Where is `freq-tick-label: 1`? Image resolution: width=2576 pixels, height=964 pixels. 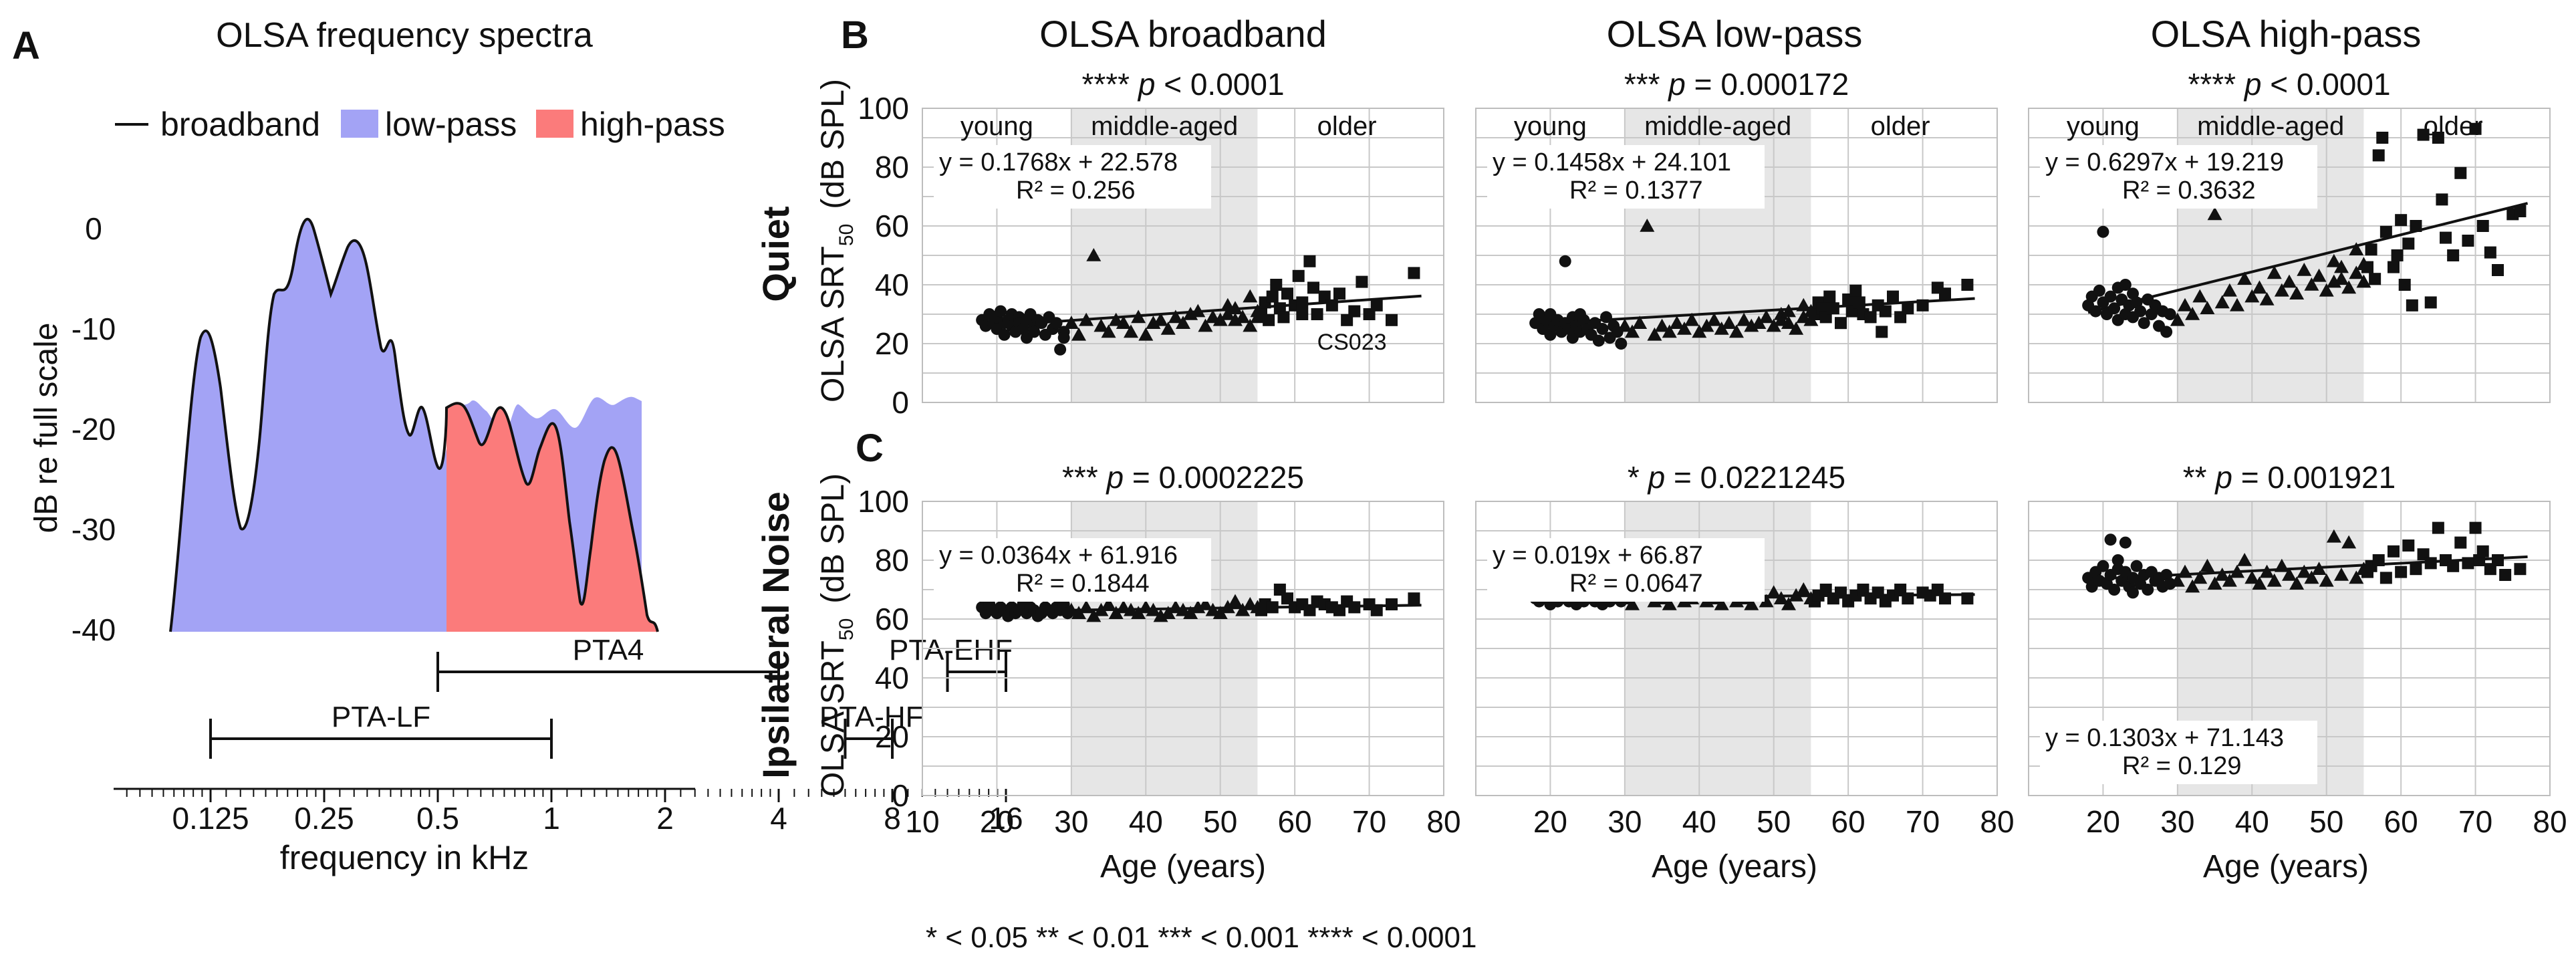
freq-tick-label: 1 is located at coordinates (551, 818).